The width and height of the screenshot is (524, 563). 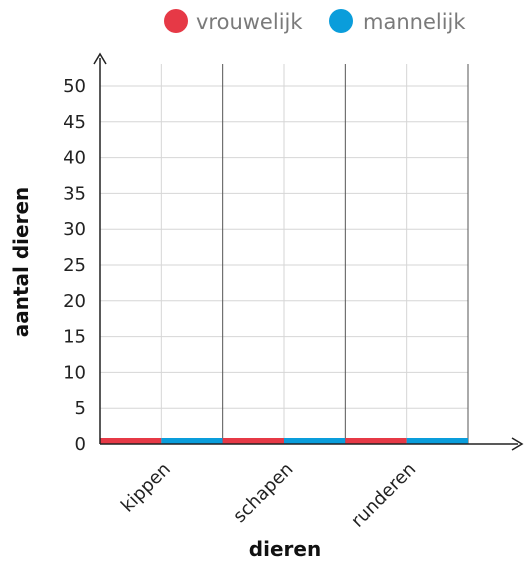 What do you see at coordinates (263, 493) in the screenshot?
I see `x-category-label: schapen` at bounding box center [263, 493].